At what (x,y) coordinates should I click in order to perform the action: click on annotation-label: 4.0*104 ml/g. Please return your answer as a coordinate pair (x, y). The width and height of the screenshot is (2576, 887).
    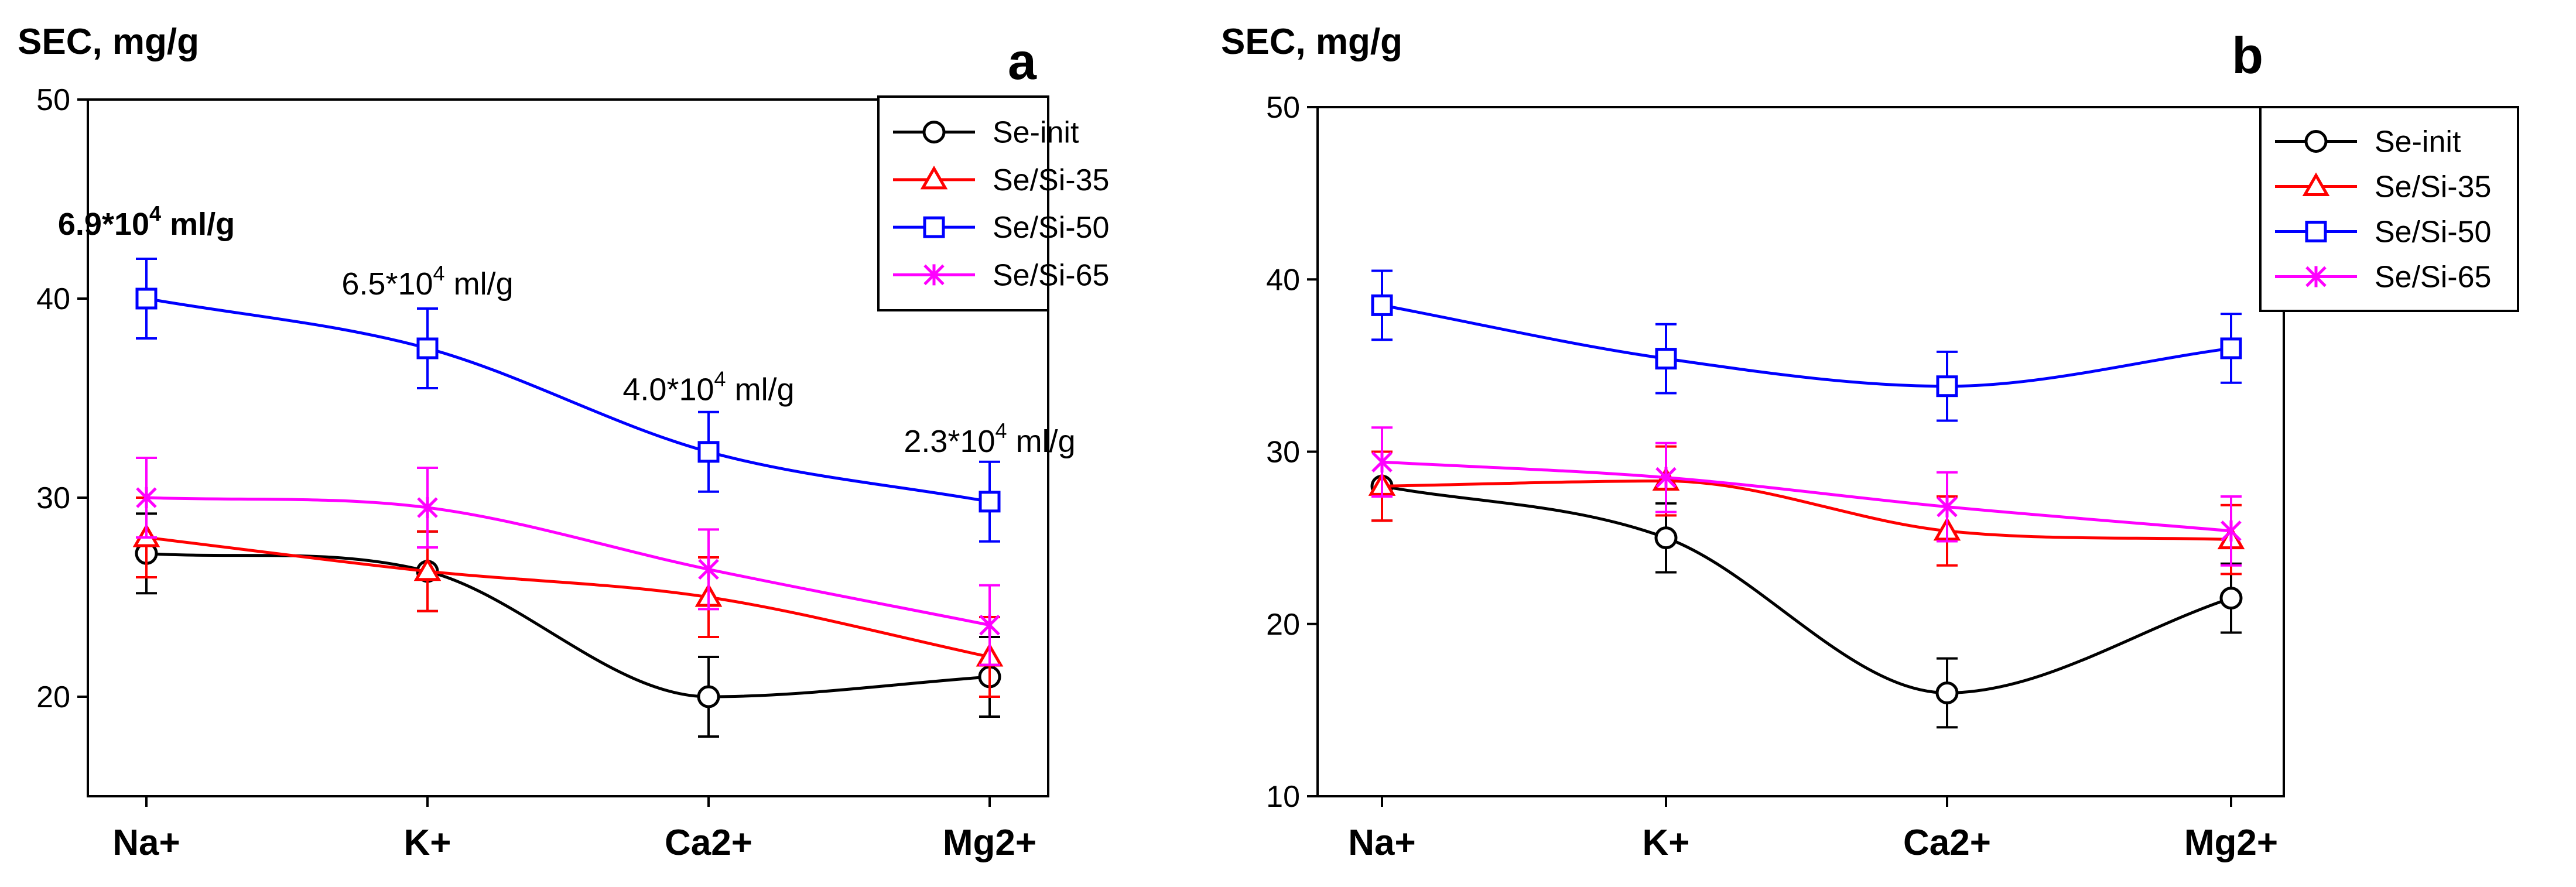
    Looking at the image, I should click on (708, 387).